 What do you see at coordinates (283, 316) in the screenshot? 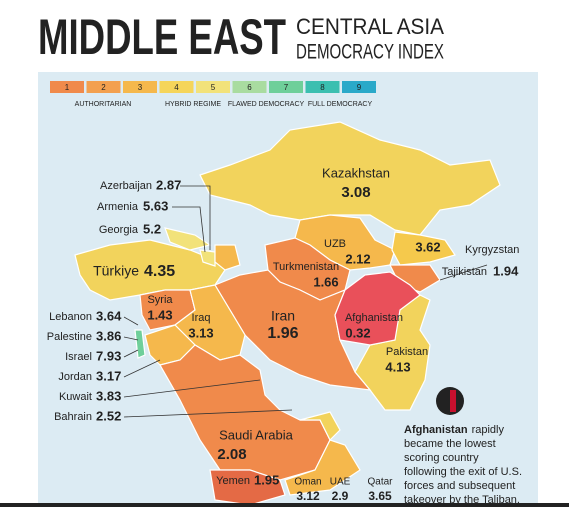
I see `country-name: Iran` at bounding box center [283, 316].